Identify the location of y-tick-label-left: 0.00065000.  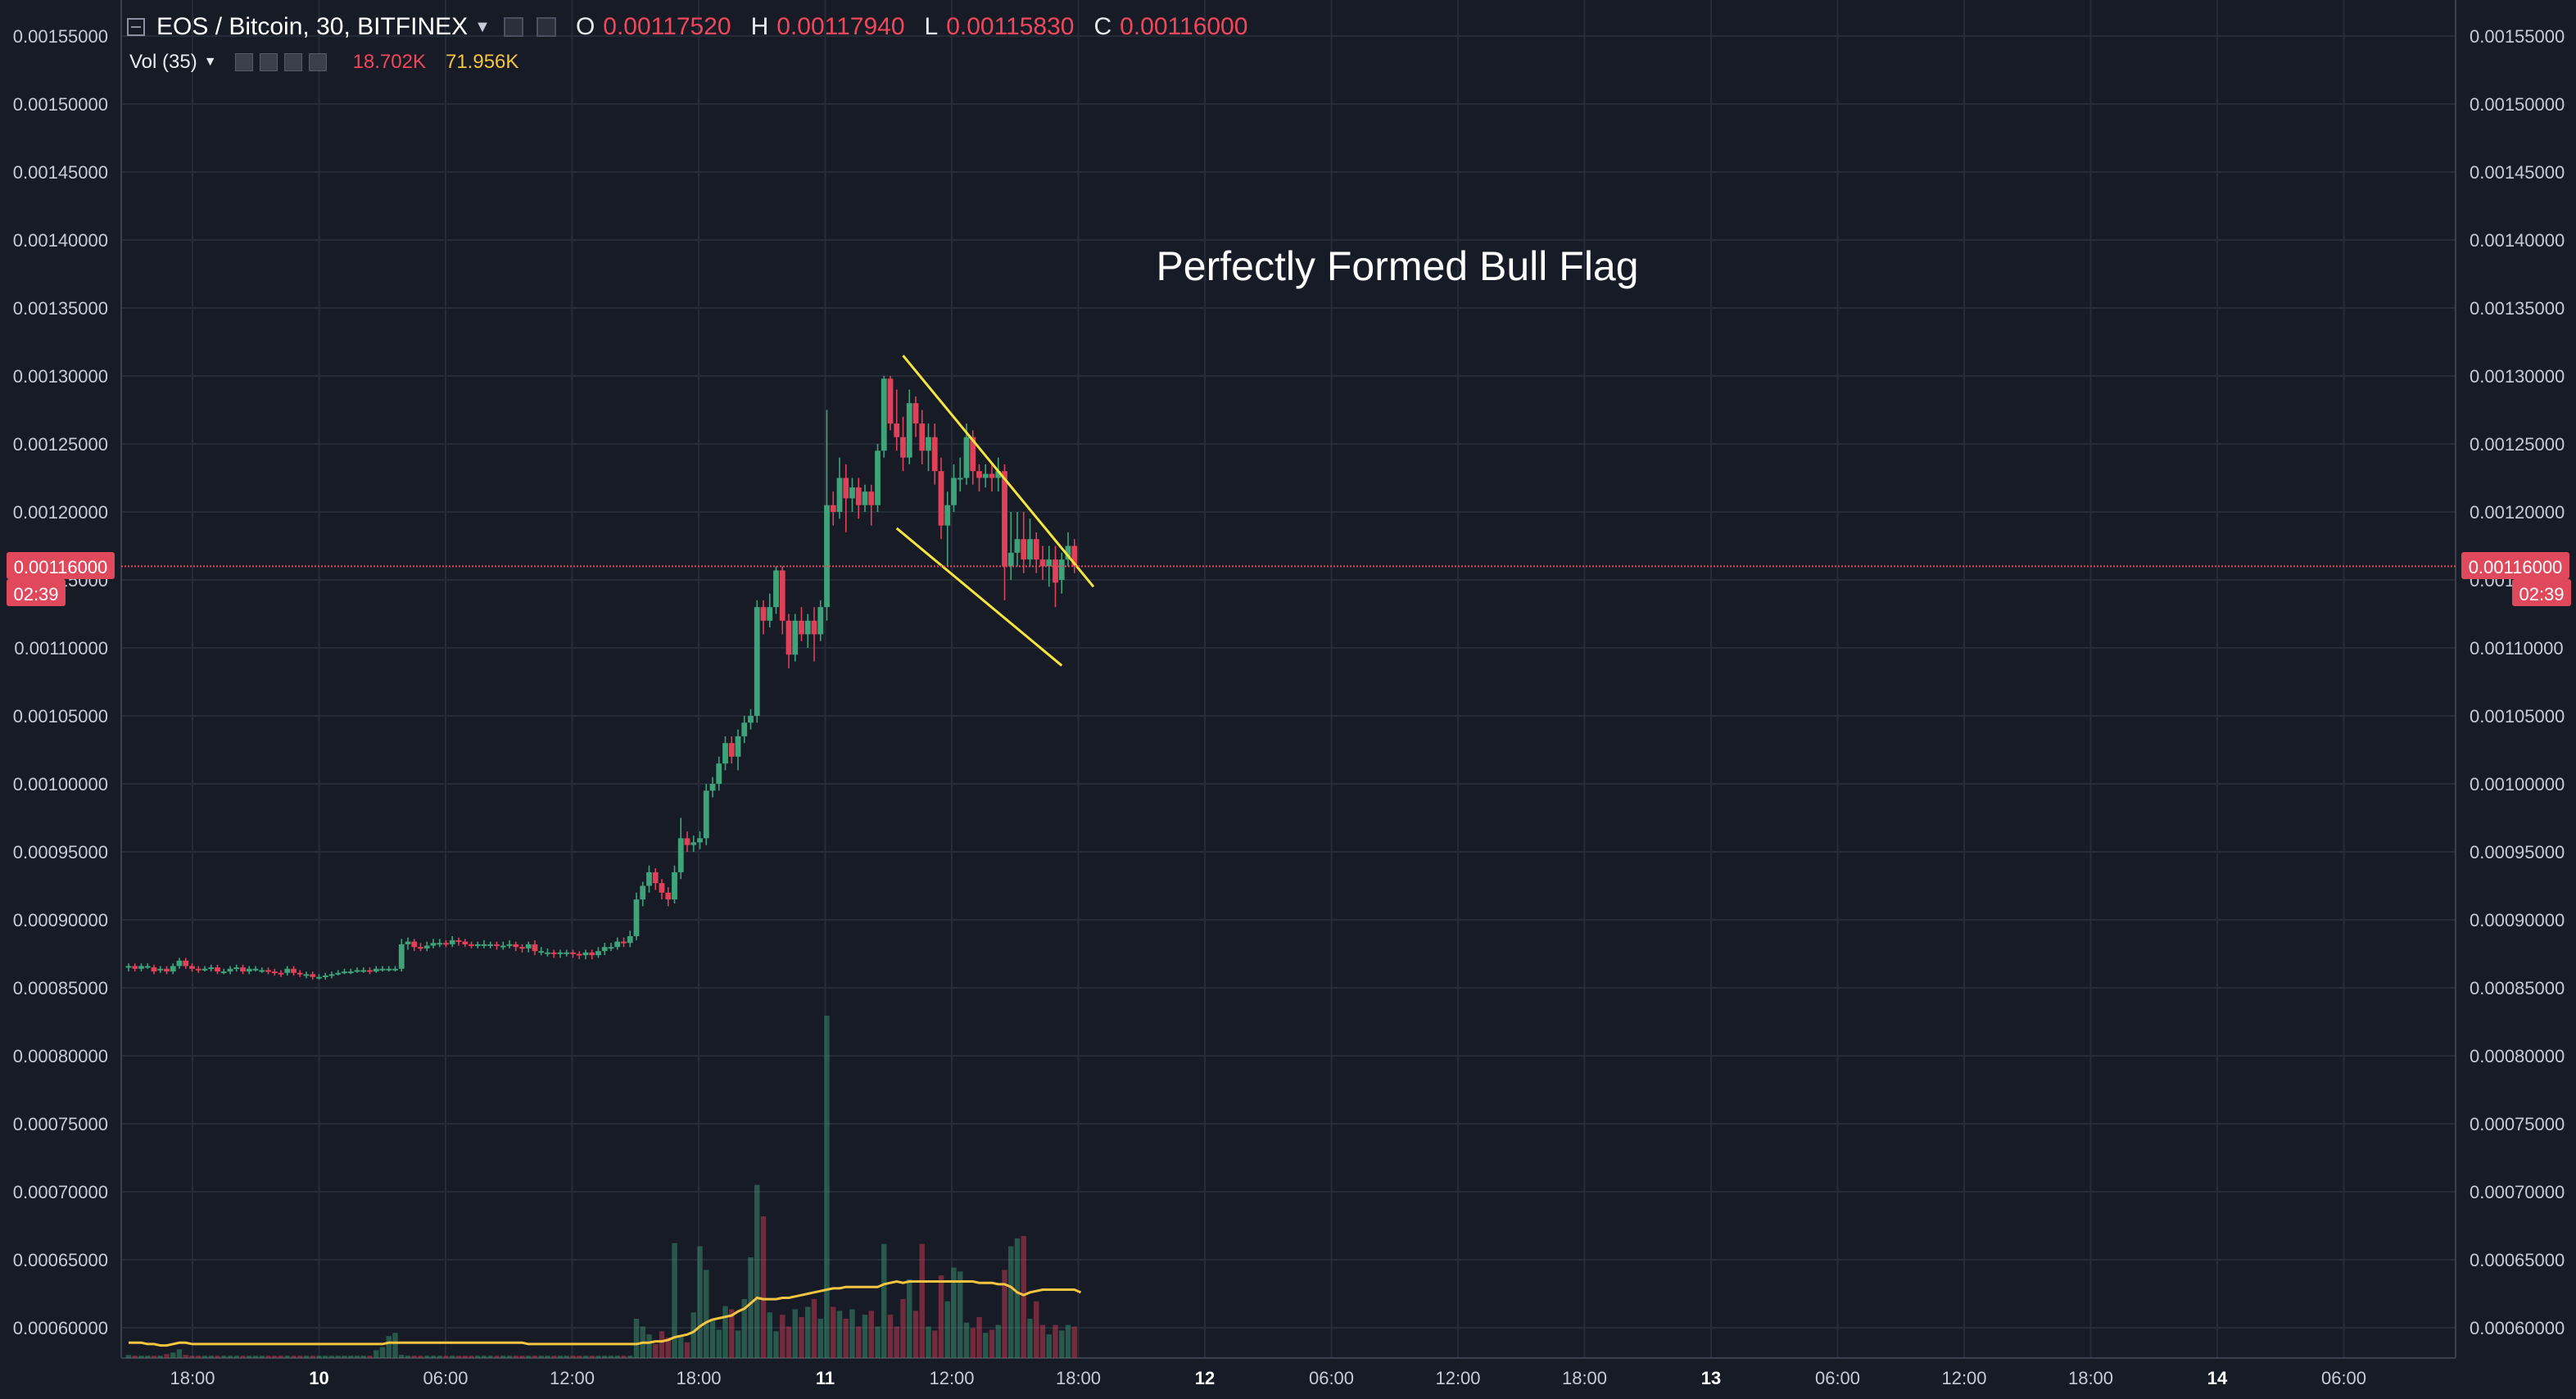
(60, 1260).